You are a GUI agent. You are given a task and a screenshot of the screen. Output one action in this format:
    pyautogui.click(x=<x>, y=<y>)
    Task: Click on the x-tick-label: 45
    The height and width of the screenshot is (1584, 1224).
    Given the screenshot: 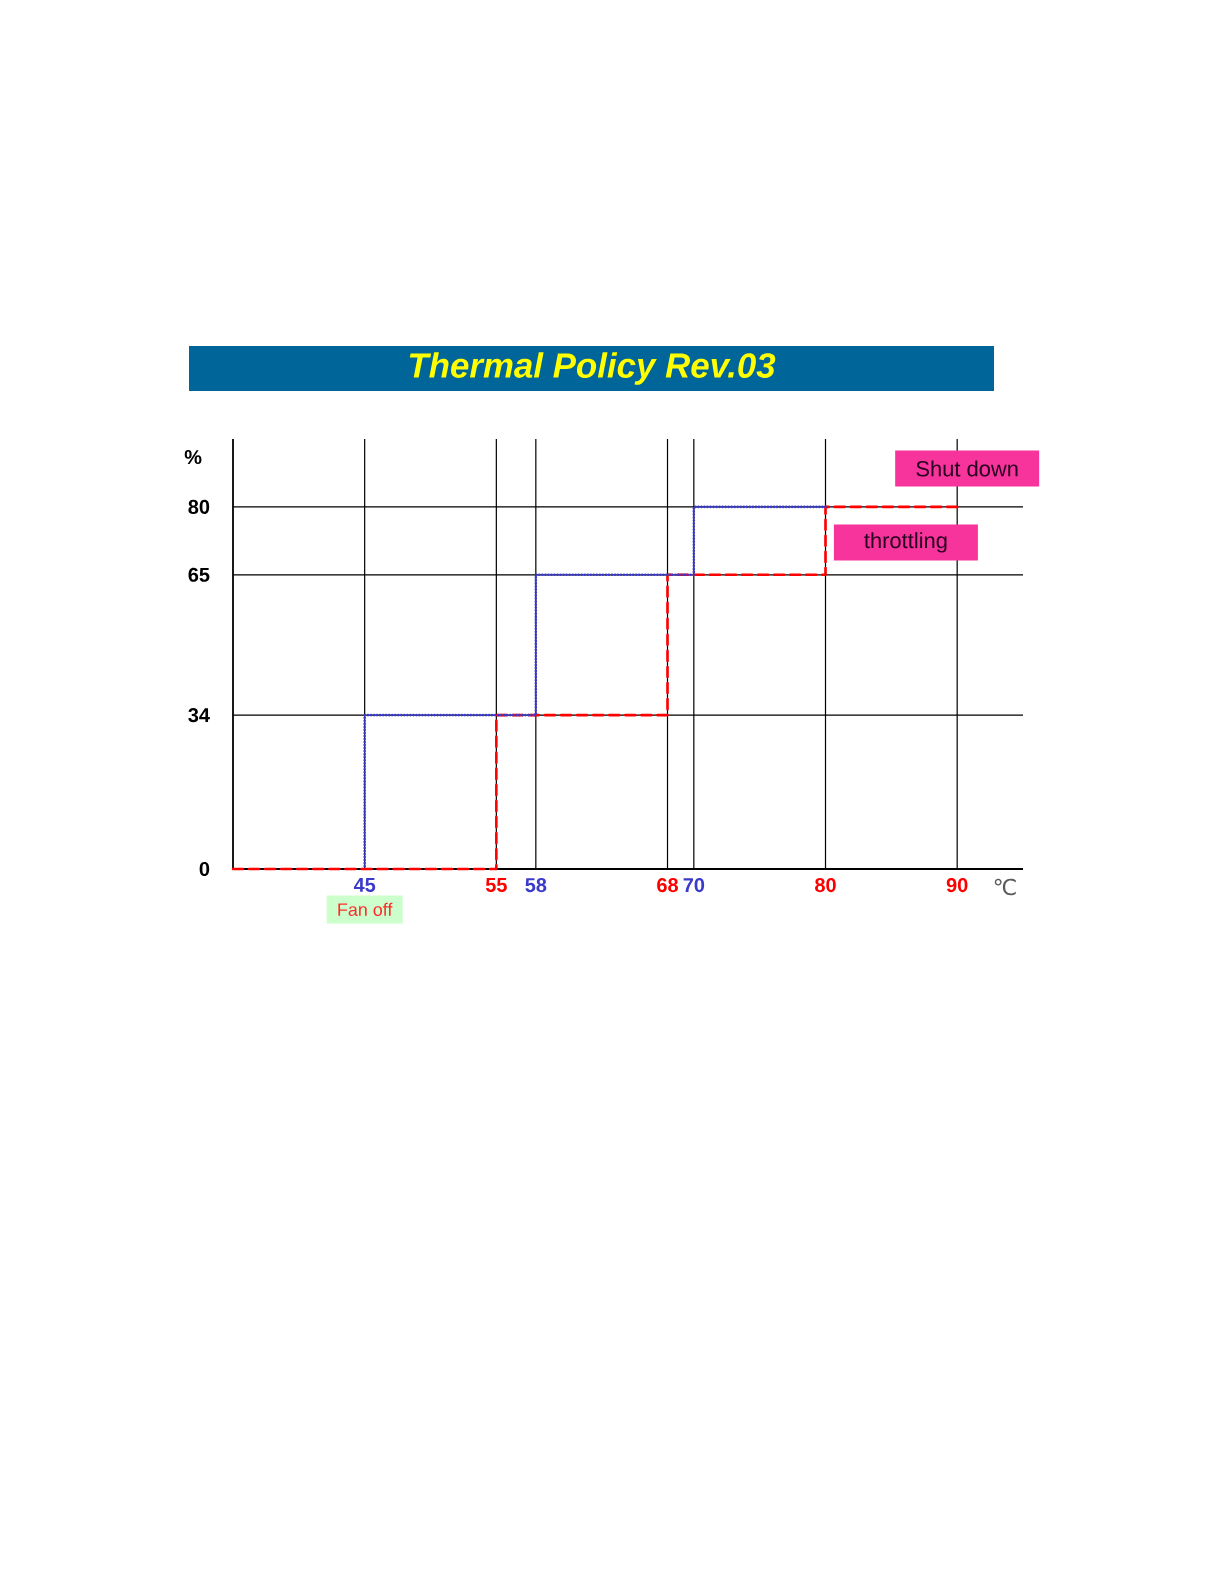 What is the action you would take?
    pyautogui.click(x=364, y=885)
    